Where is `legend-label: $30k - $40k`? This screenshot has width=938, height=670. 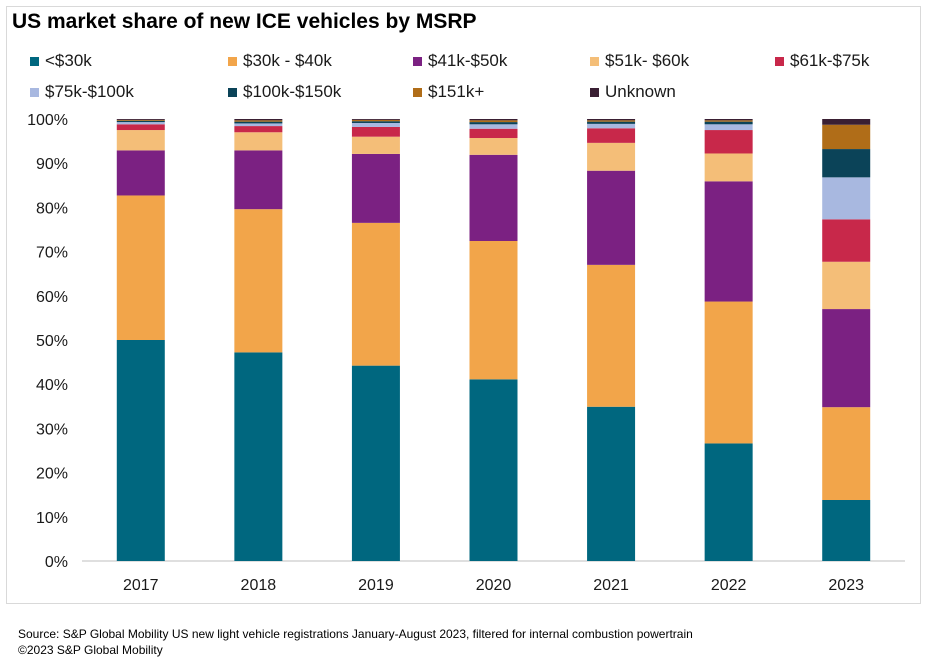
legend-label: $30k - $40k is located at coordinates (287, 60).